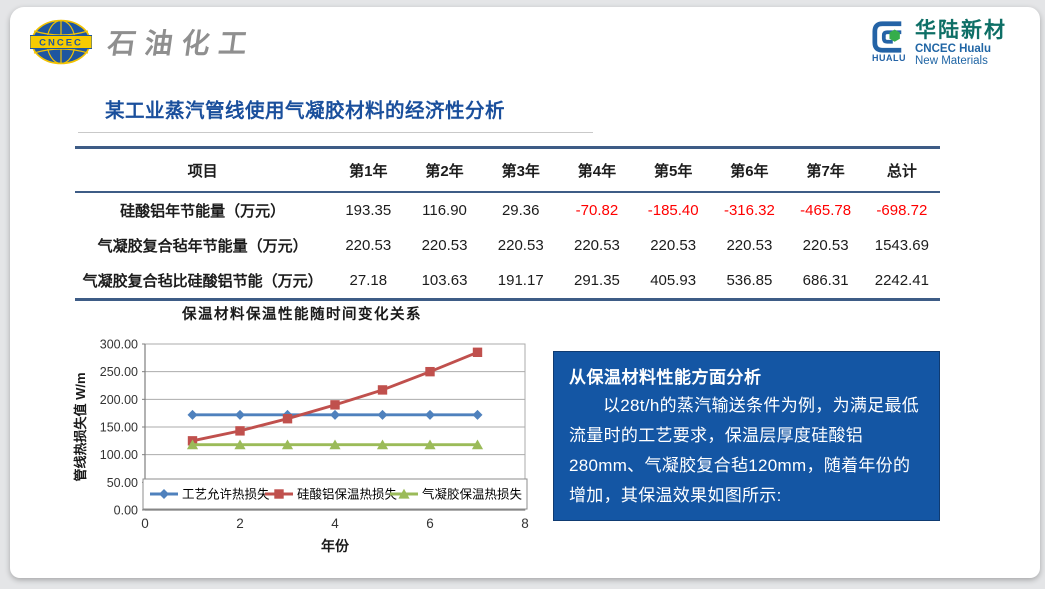 The height and width of the screenshot is (589, 1045). Describe the element at coordinates (122, 483) in the screenshot. I see `svg-text: 50.00` at that location.